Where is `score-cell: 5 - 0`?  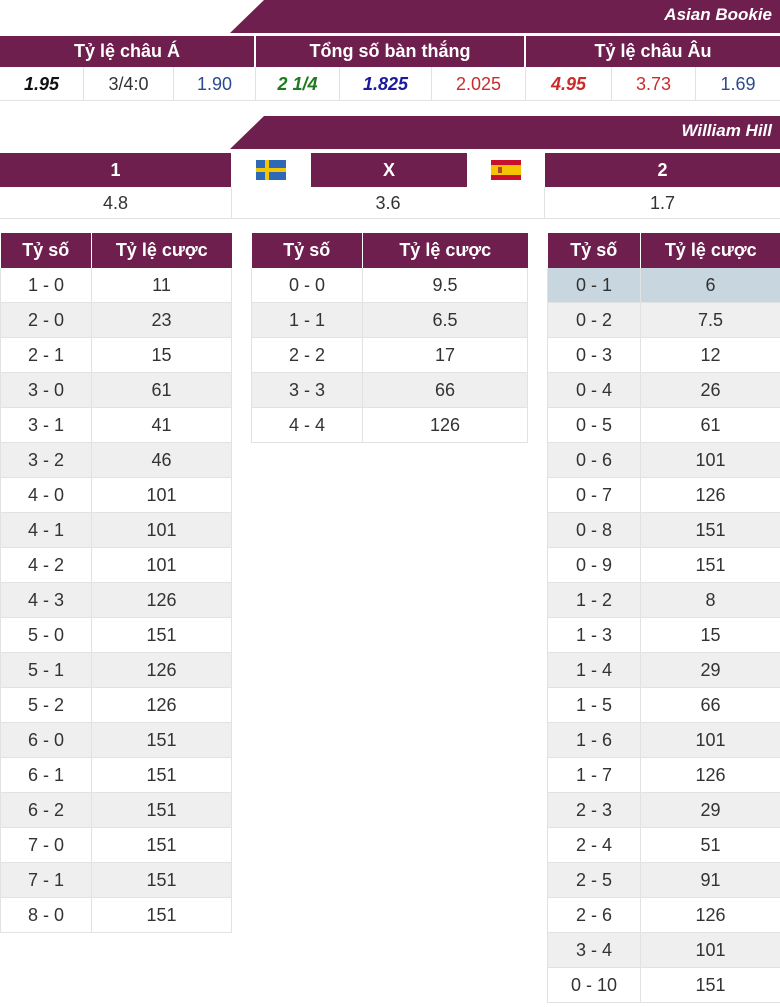 score-cell: 5 - 0 is located at coordinates (46, 635).